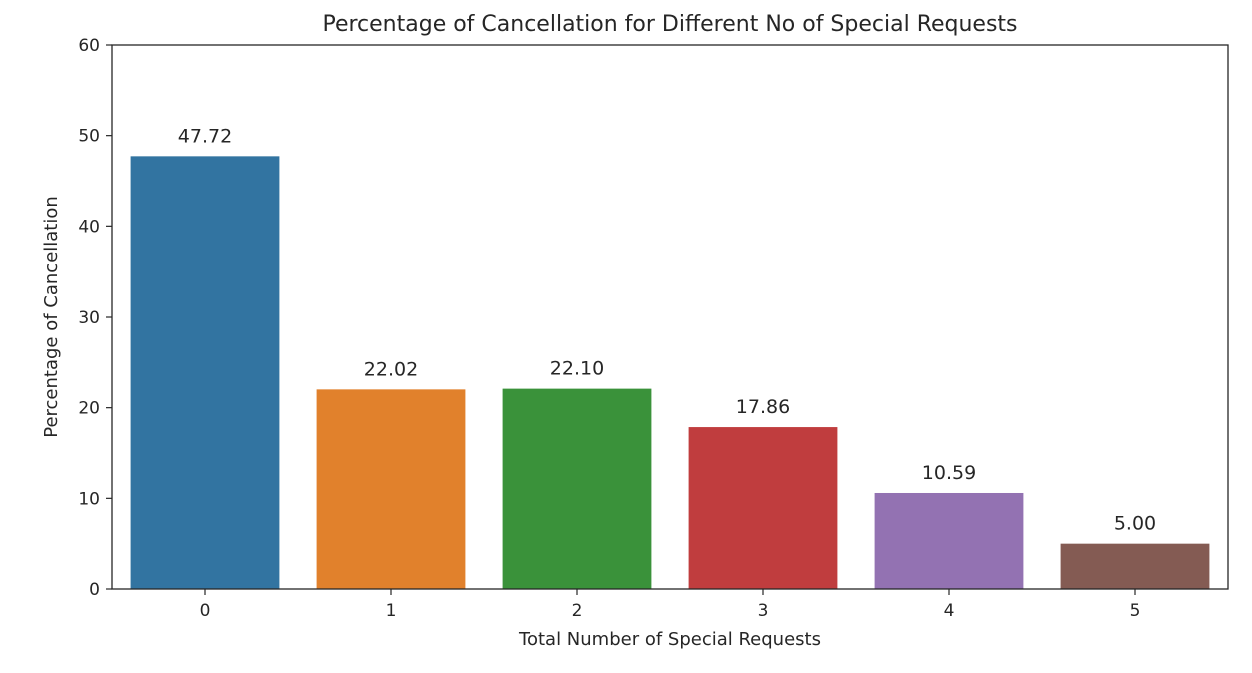  Describe the element at coordinates (51, 317) in the screenshot. I see `y-axis-label: Percentage of Cancellation` at that location.